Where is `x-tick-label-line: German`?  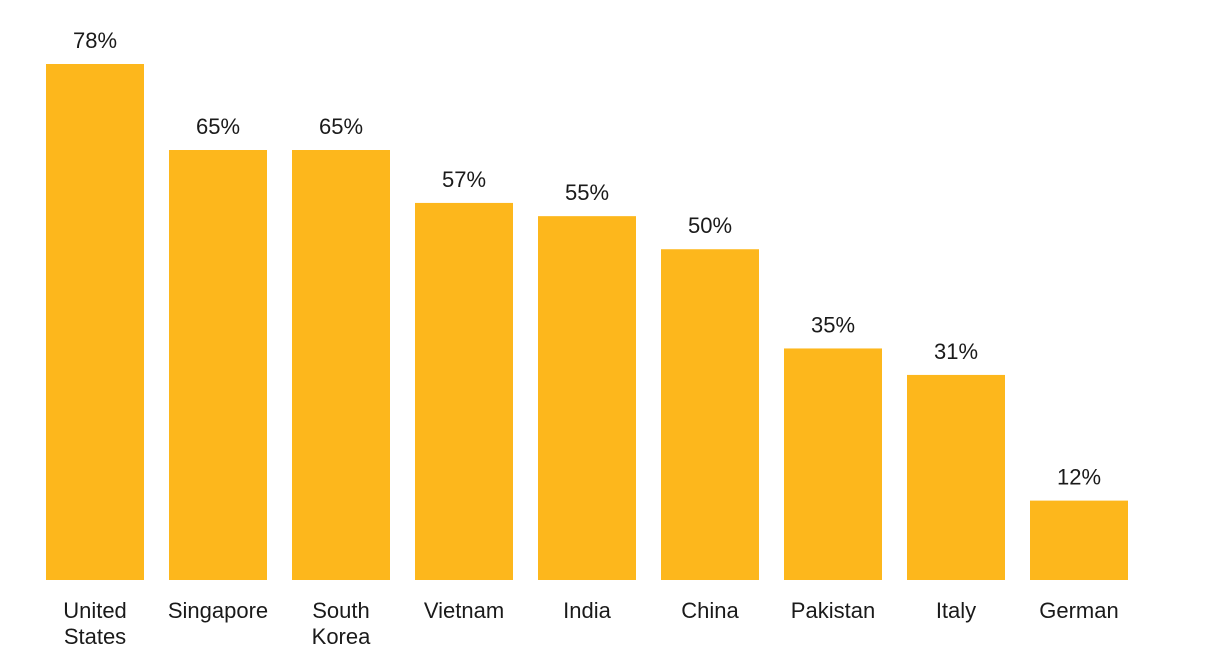 x-tick-label-line: German is located at coordinates (1078, 610).